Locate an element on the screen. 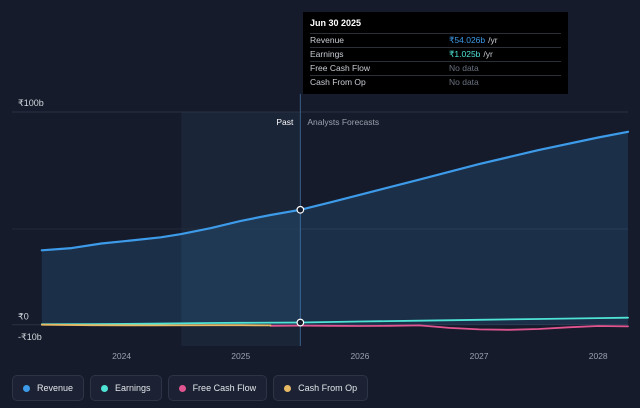 This screenshot has width=640, height=408. tooltip-row: Revenue ₹54.026b/yr is located at coordinates (435, 40).